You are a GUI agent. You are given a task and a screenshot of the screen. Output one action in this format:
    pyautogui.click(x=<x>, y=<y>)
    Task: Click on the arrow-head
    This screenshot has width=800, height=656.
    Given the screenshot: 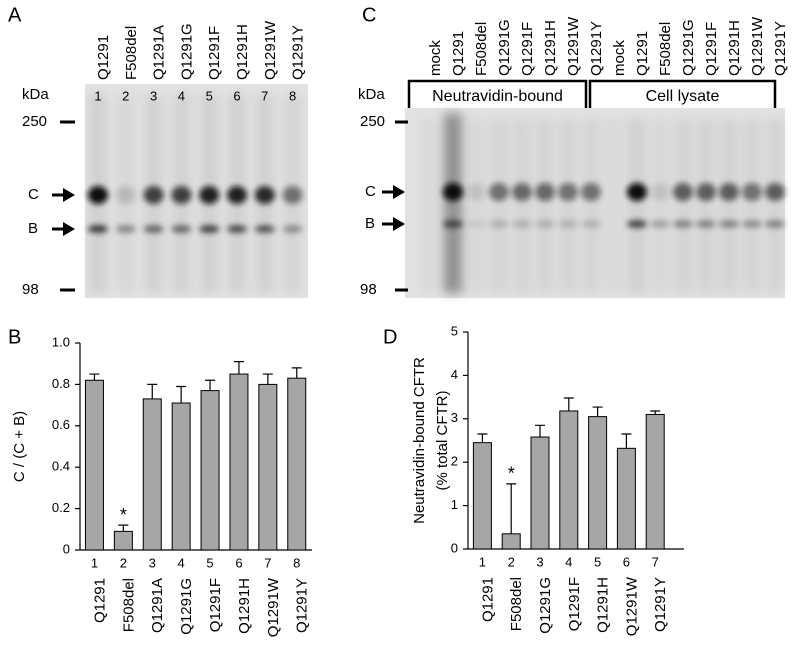 What is the action you would take?
    pyautogui.click(x=69, y=195)
    